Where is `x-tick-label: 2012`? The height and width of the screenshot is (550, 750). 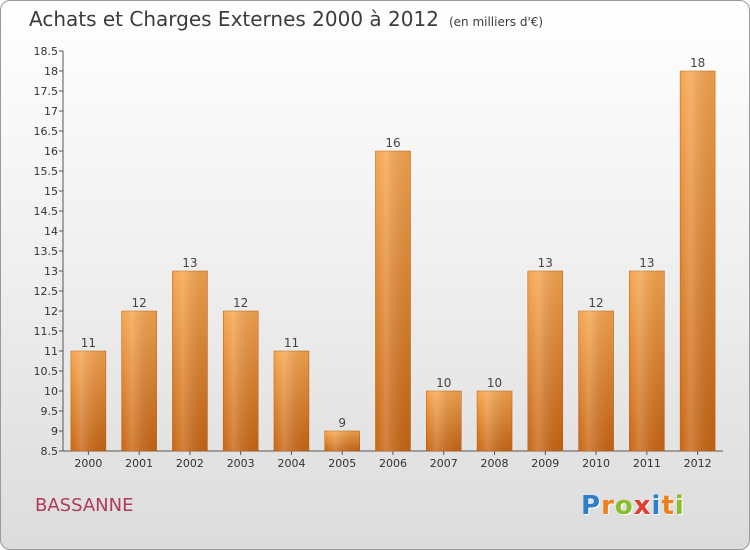
x-tick-label: 2012 is located at coordinates (698, 463).